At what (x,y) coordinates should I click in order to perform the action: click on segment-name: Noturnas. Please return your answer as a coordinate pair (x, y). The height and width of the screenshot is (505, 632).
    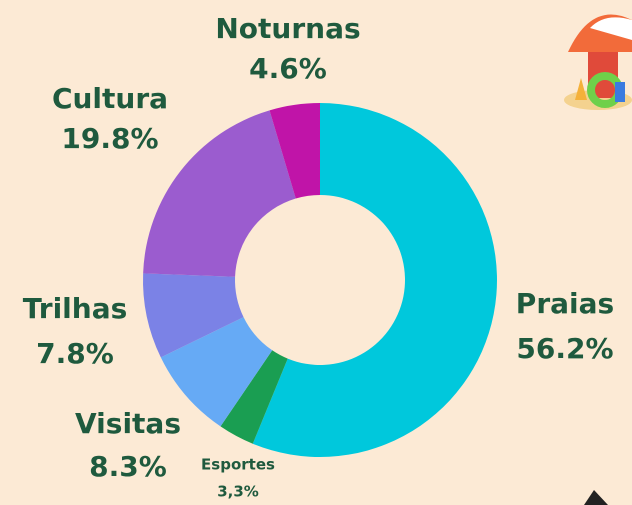
    Looking at the image, I should click on (287, 28).